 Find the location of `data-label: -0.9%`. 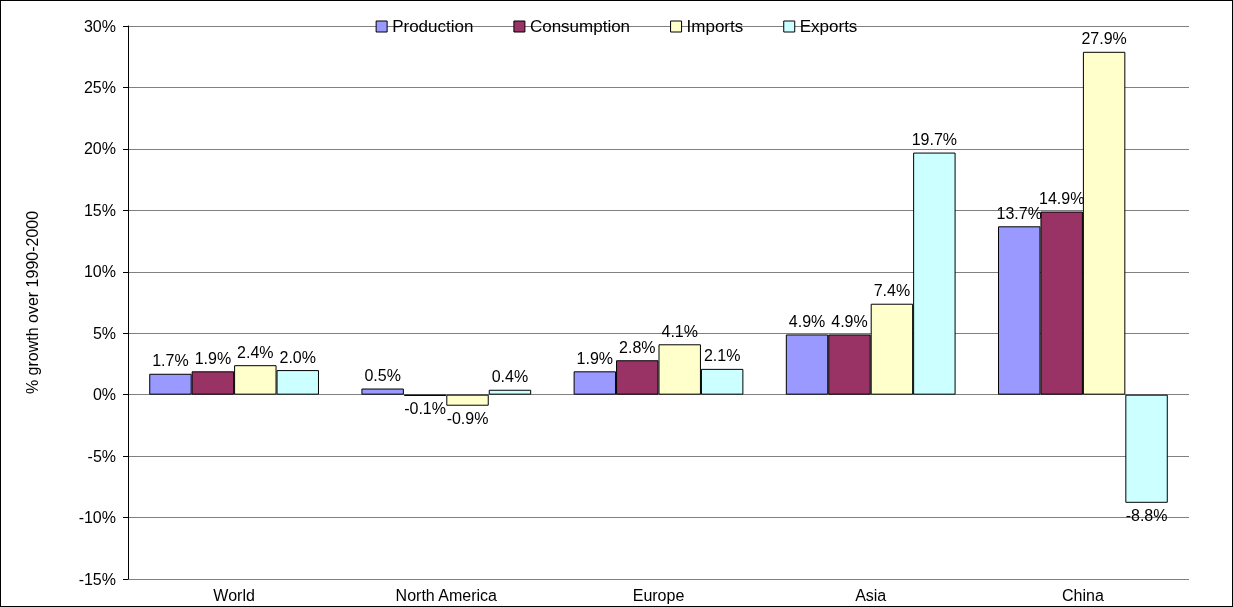

data-label: -0.9% is located at coordinates (467, 419).